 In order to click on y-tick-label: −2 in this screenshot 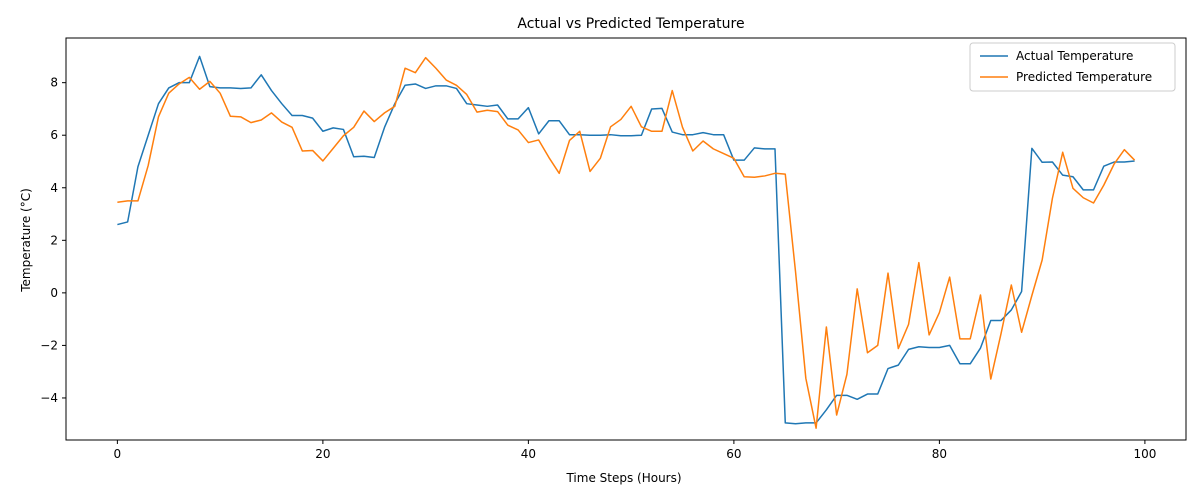, I will do `click(49, 345)`.